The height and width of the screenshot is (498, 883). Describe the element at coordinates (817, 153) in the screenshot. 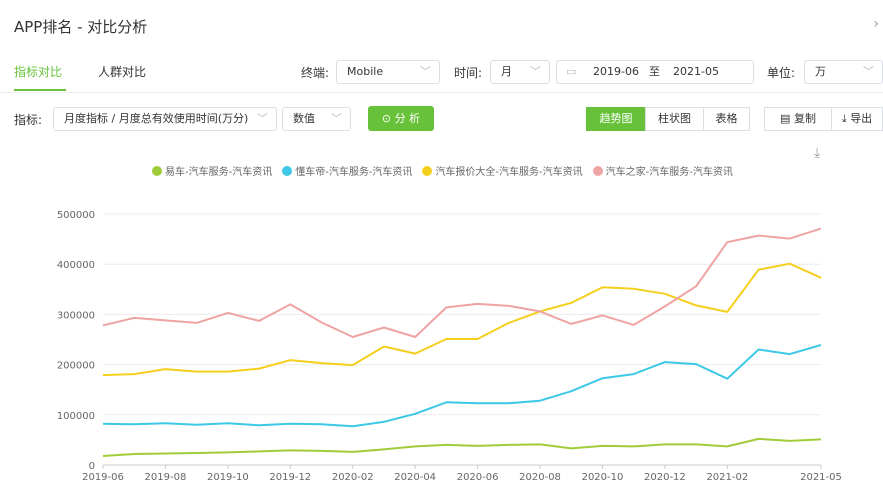

I see `download-icon: ⤓` at that location.